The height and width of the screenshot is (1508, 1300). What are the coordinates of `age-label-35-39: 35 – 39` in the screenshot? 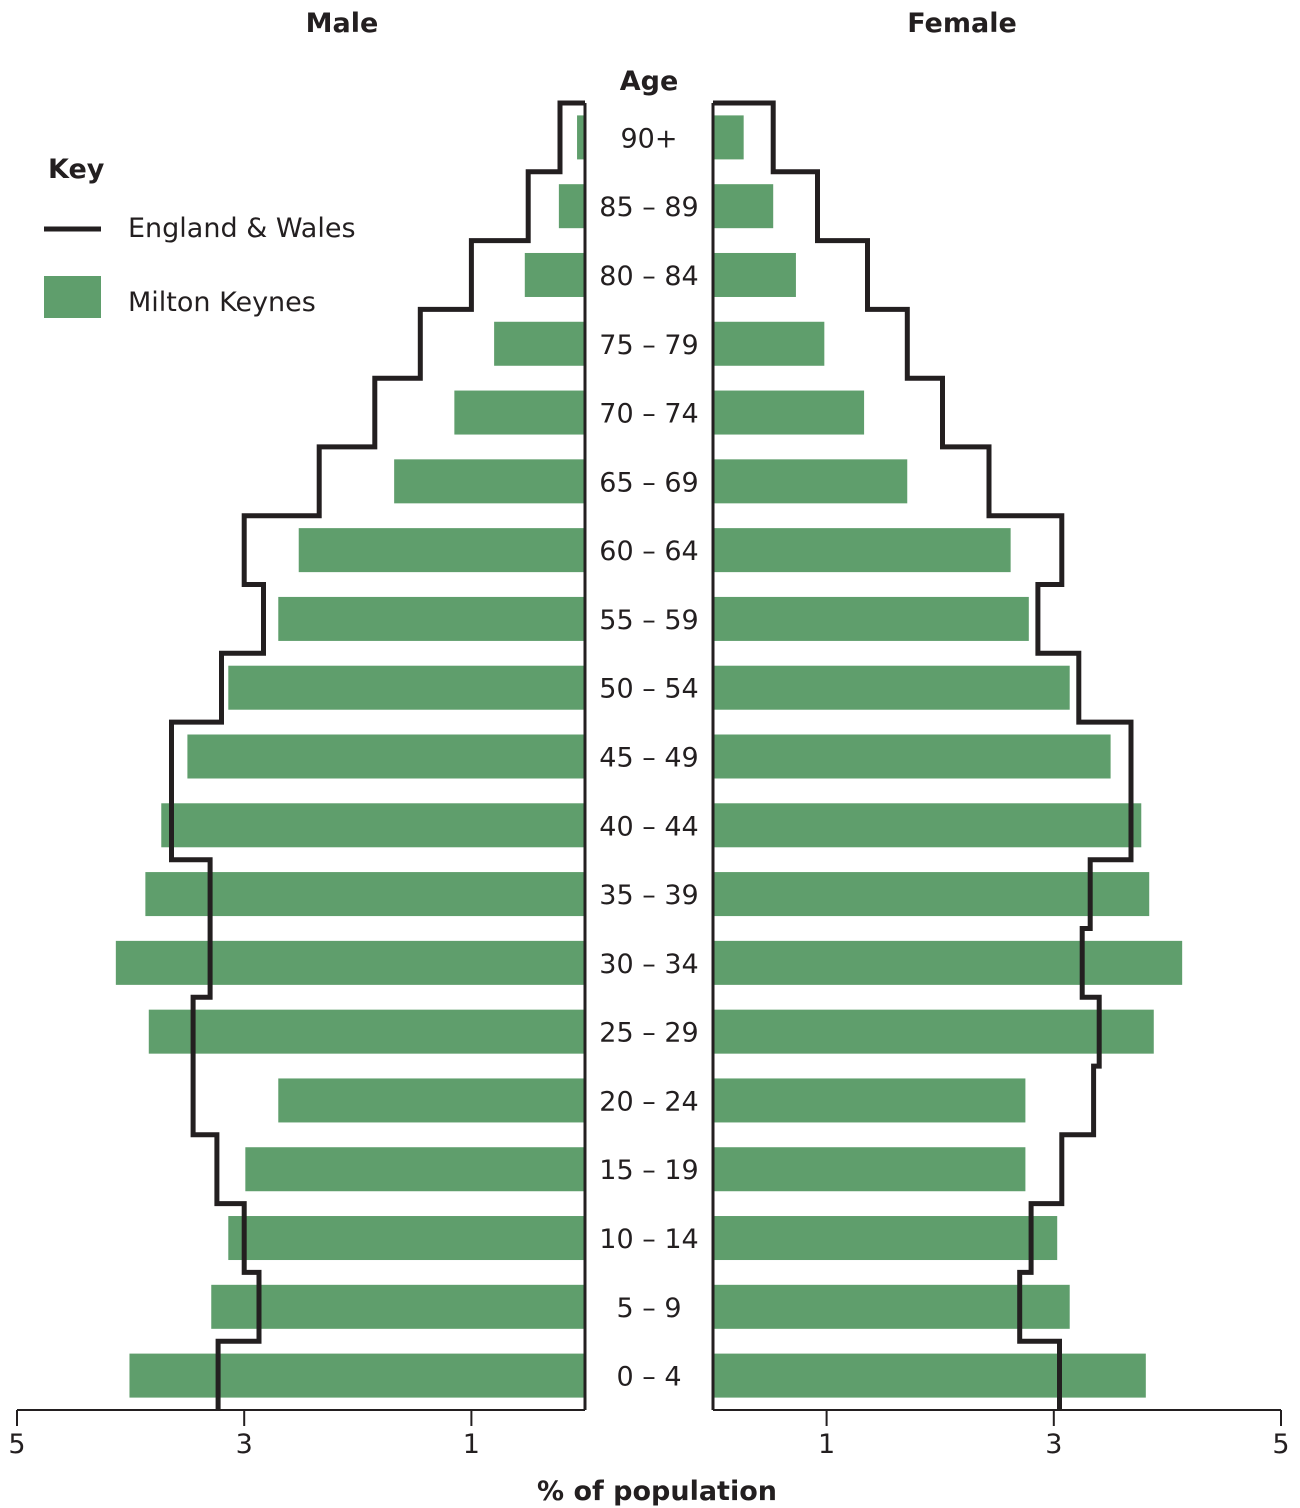 It's located at (648, 895).